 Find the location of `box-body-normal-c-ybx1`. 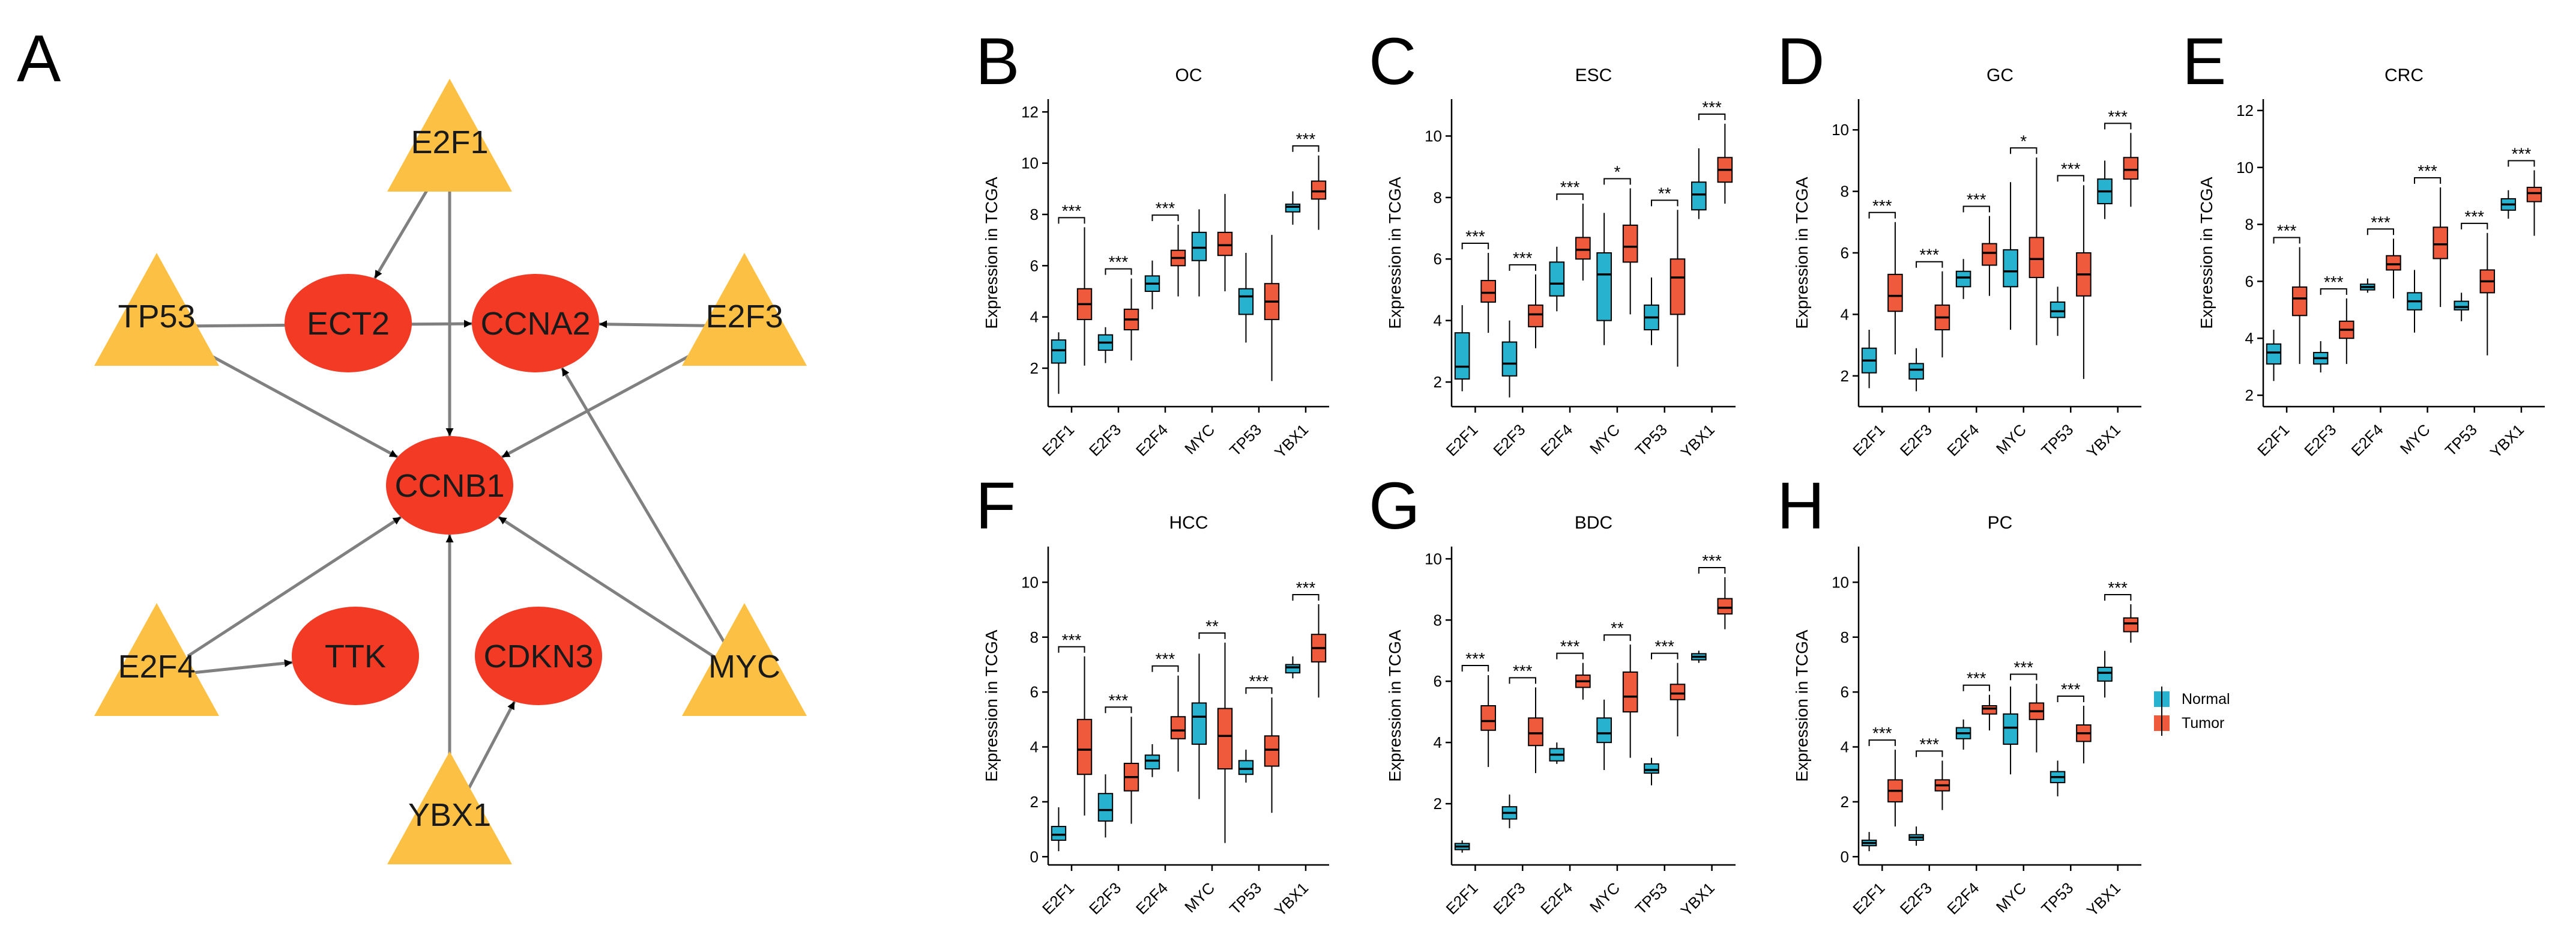

box-body-normal-c-ybx1 is located at coordinates (1699, 196).